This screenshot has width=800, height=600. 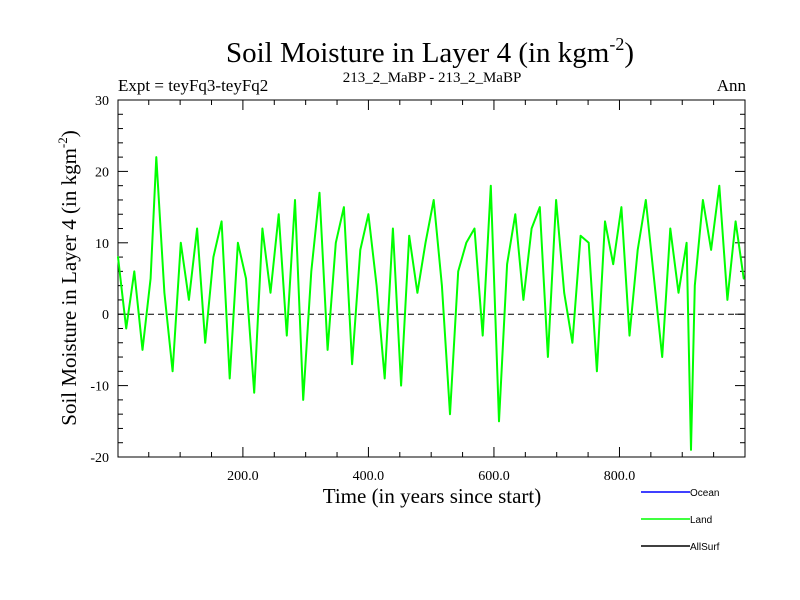 What do you see at coordinates (705, 547) in the screenshot?
I see `legend-label-allsurf: AllSurf` at bounding box center [705, 547].